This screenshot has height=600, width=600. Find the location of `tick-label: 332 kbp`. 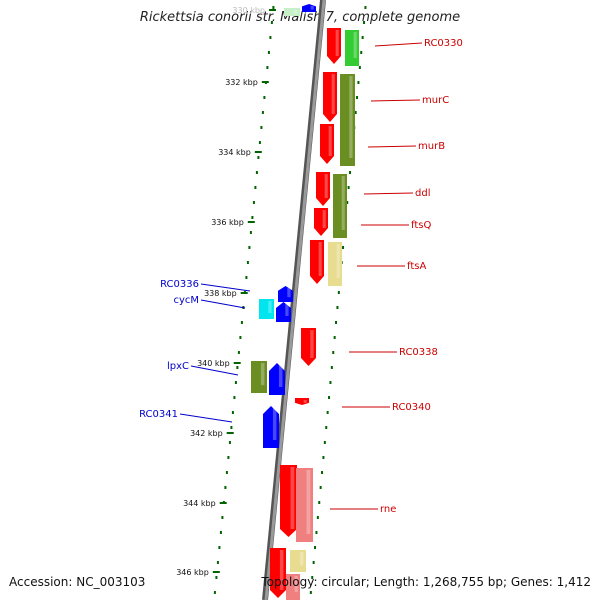

tick-label: 332 kbp is located at coordinates (241, 82).